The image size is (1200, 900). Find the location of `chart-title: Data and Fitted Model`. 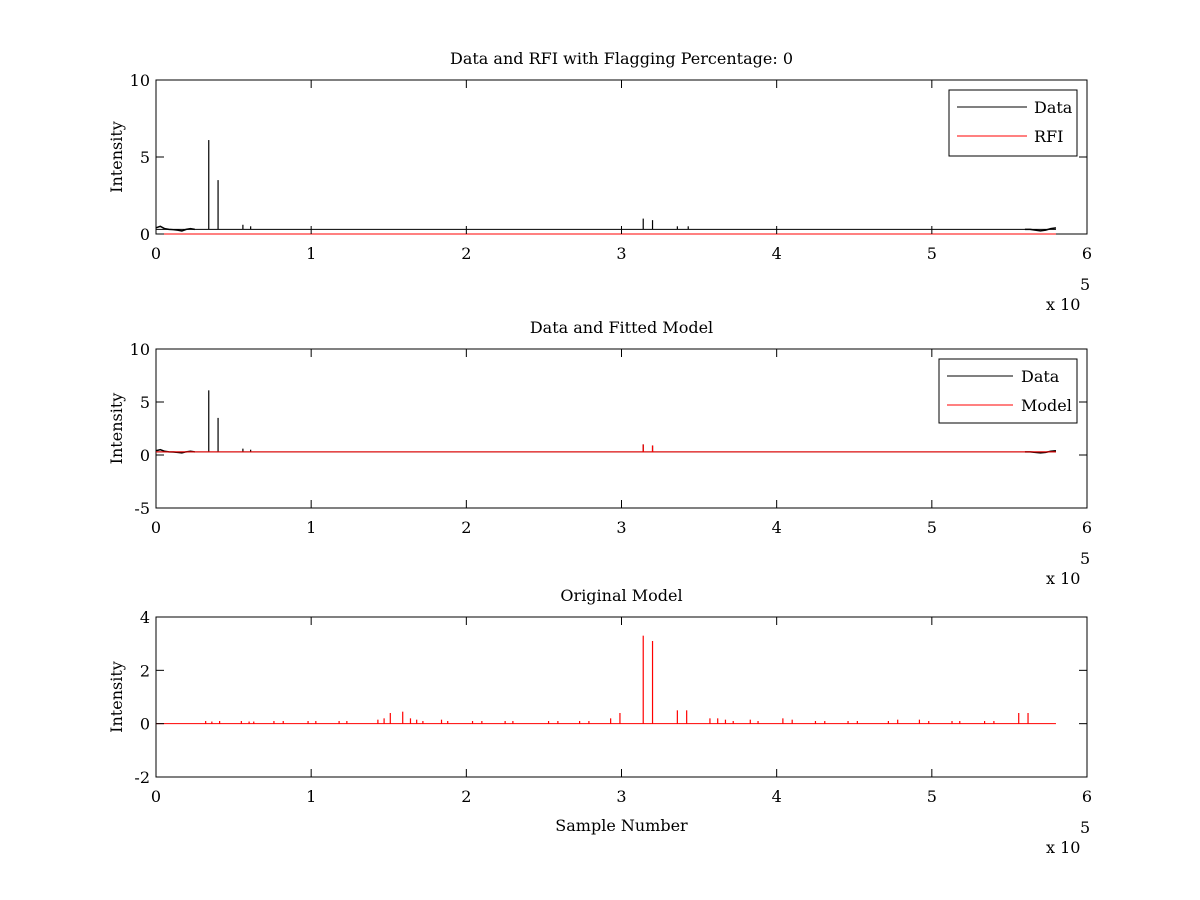

chart-title: Data and Fitted Model is located at coordinates (621, 327).